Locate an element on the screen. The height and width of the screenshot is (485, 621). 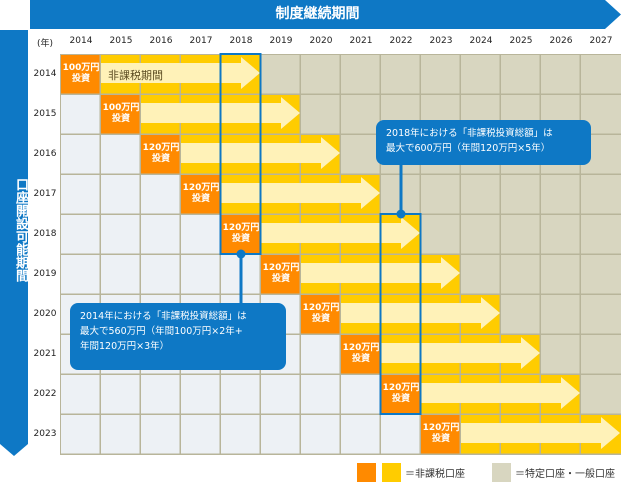
row-year-label: 2017 is located at coordinates (45, 194).